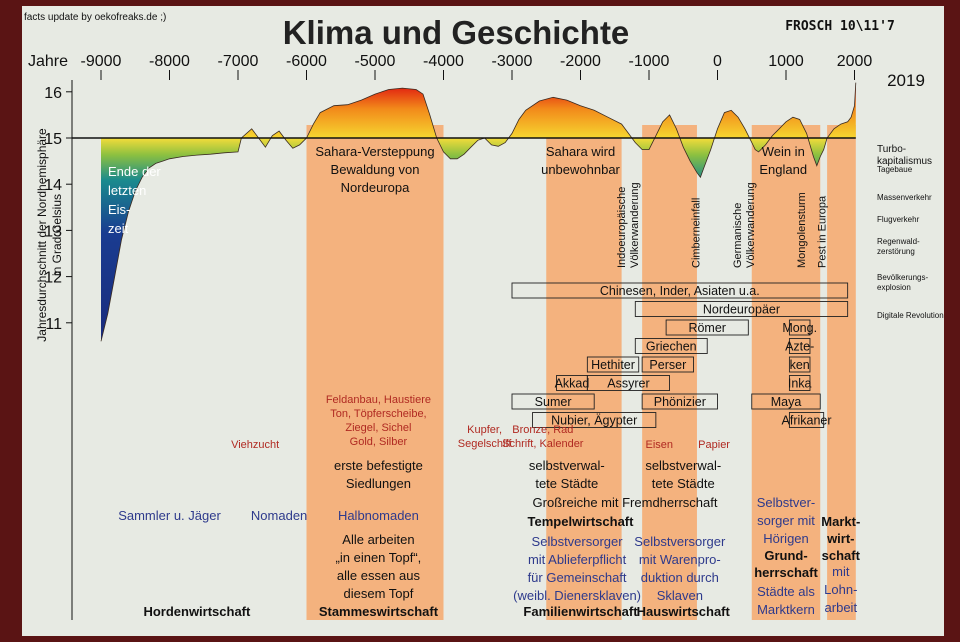 The height and width of the screenshot is (642, 960). What do you see at coordinates (197, 611) in the screenshot?
I see `economy-system-label: Hordenwirtschaft` at bounding box center [197, 611].